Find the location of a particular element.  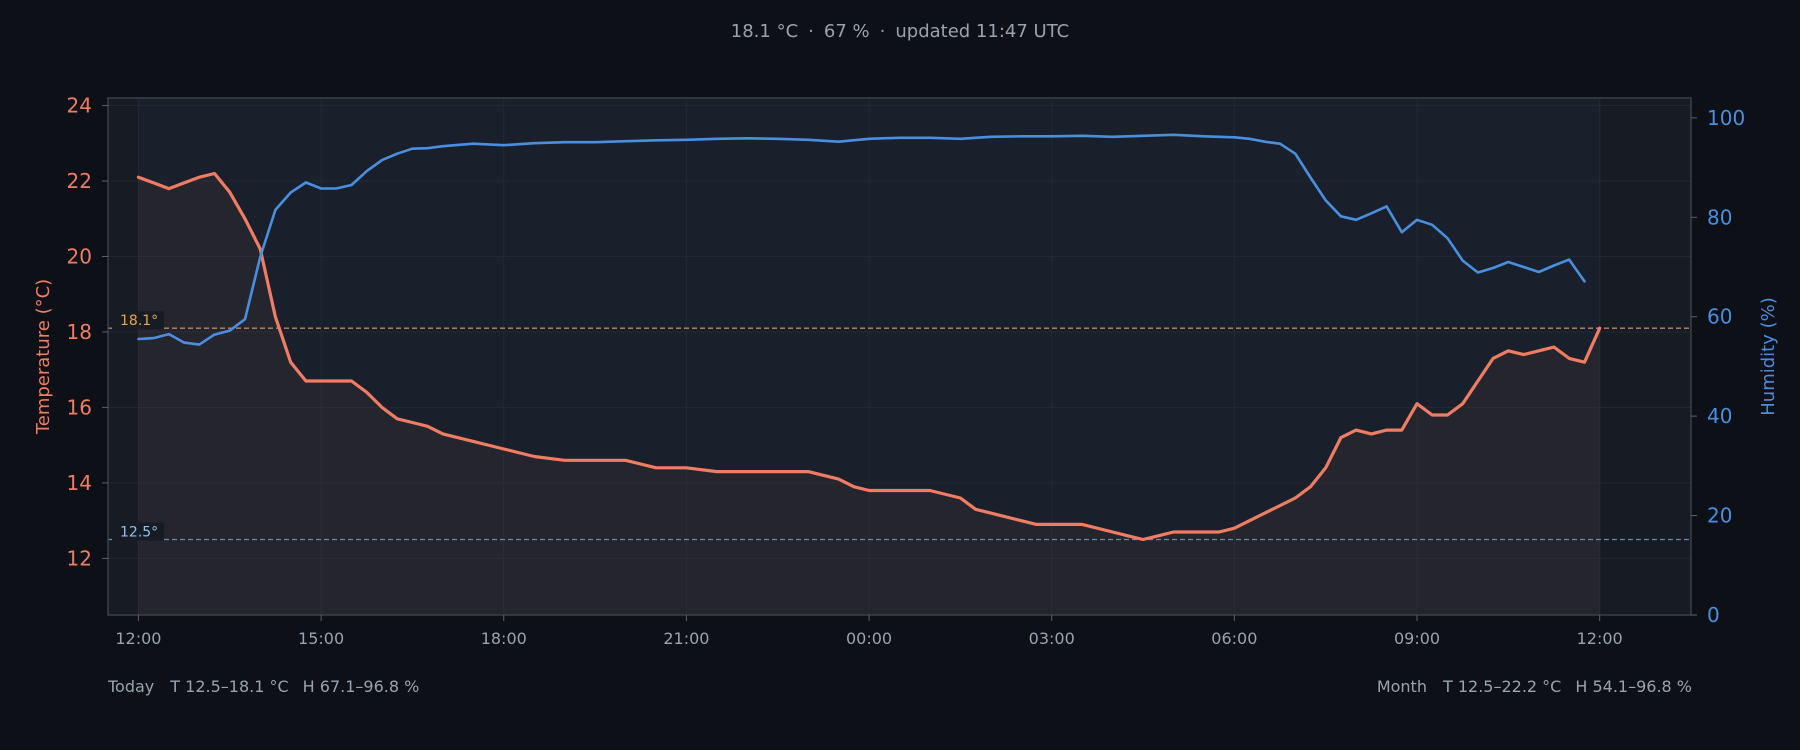

y-right-tick-label: 100 is located at coordinates (1726, 118).